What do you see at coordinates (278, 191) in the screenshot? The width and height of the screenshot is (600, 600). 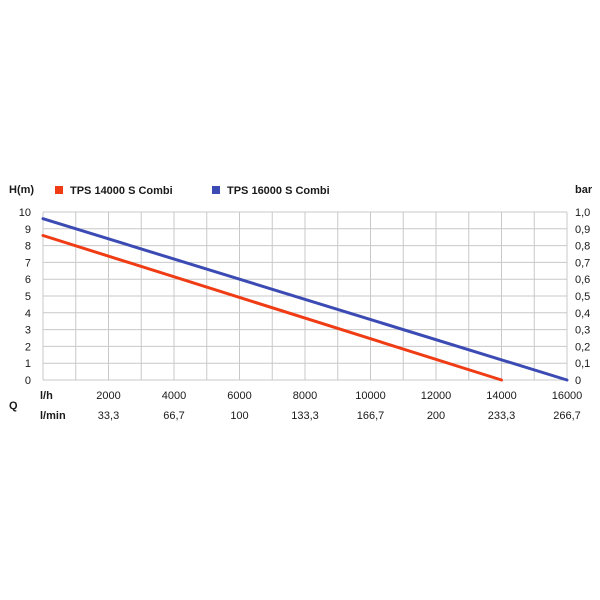 I see `legend-label: TPS 16000 S Combi` at bounding box center [278, 191].